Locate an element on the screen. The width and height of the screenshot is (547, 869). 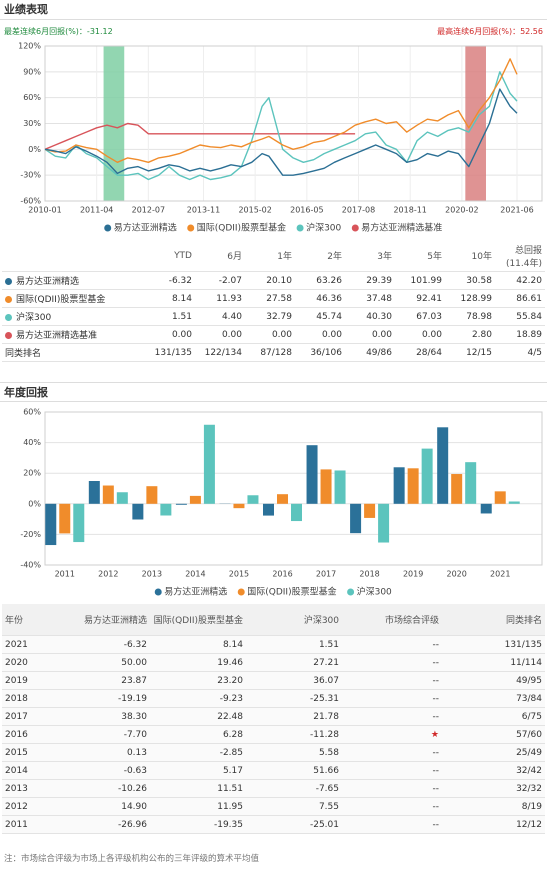
table-cell: 27.58 is located at coordinates (270, 298).